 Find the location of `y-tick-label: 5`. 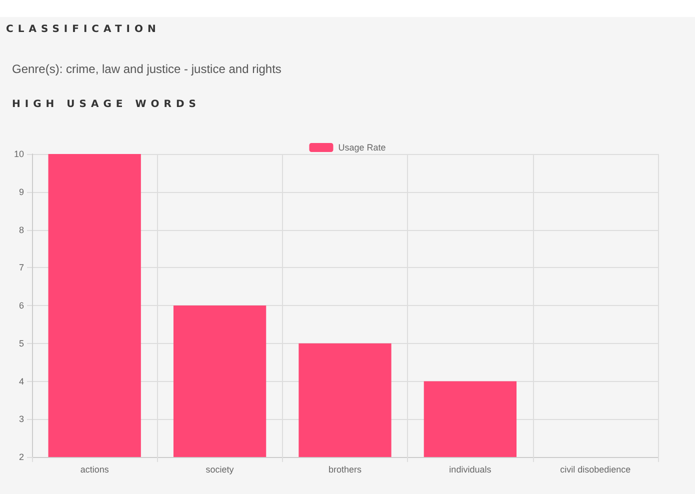

y-tick-label: 5 is located at coordinates (21, 343).